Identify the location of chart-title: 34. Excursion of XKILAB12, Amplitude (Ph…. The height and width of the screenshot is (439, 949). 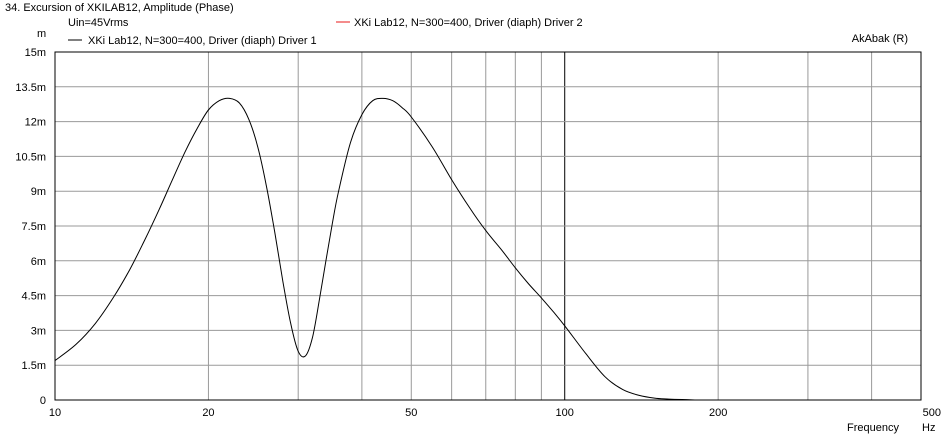
(119, 8).